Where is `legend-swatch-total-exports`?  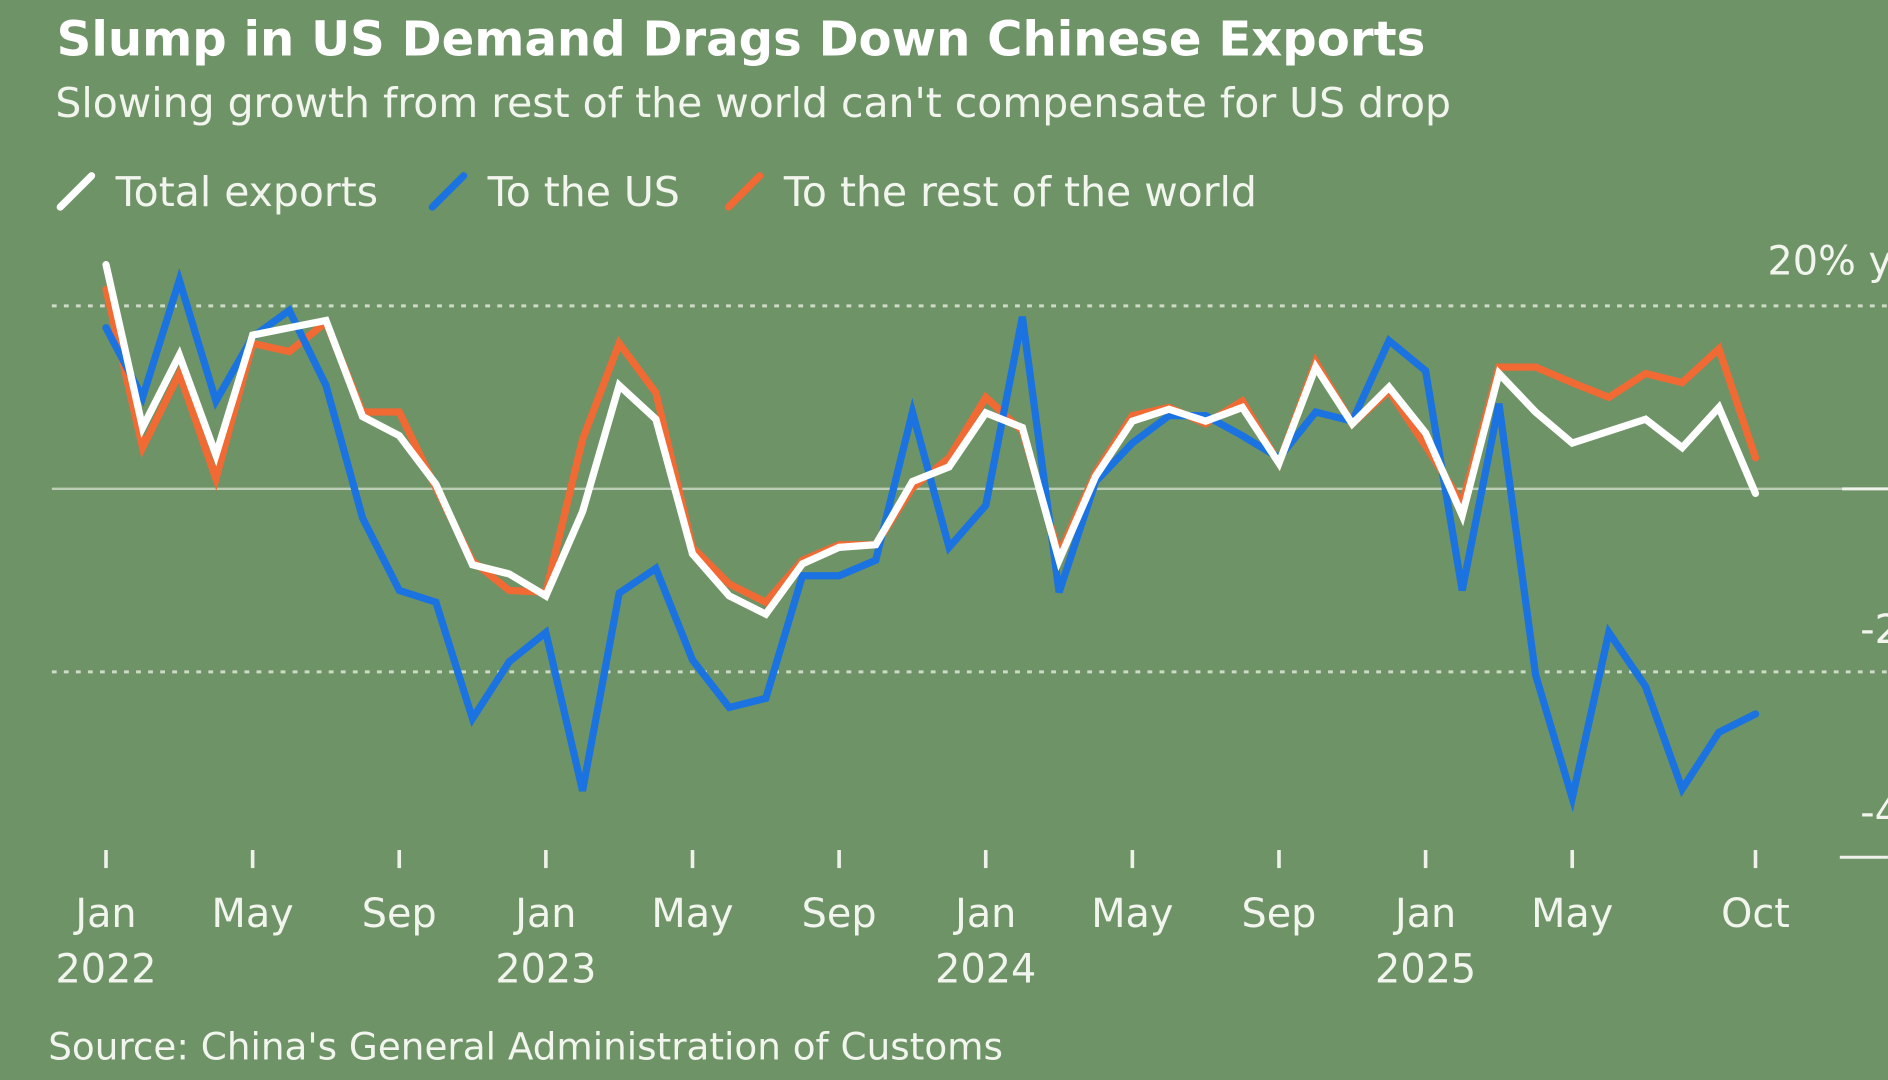 legend-swatch-total-exports is located at coordinates (76, 191).